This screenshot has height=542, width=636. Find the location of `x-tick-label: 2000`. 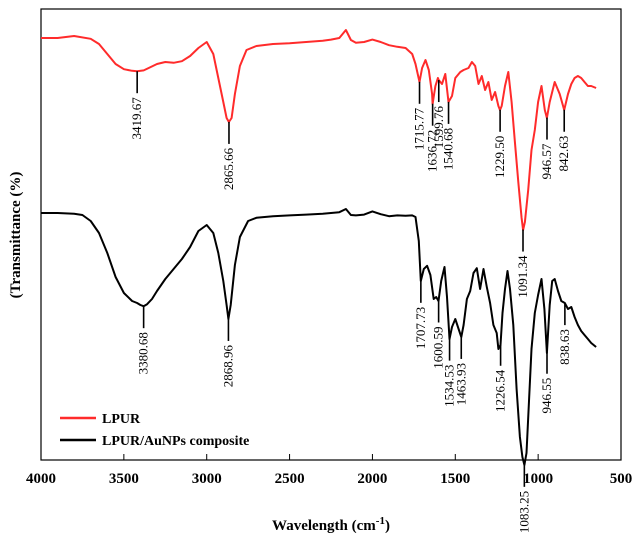

x-tick-label: 2000 is located at coordinates (372, 479).